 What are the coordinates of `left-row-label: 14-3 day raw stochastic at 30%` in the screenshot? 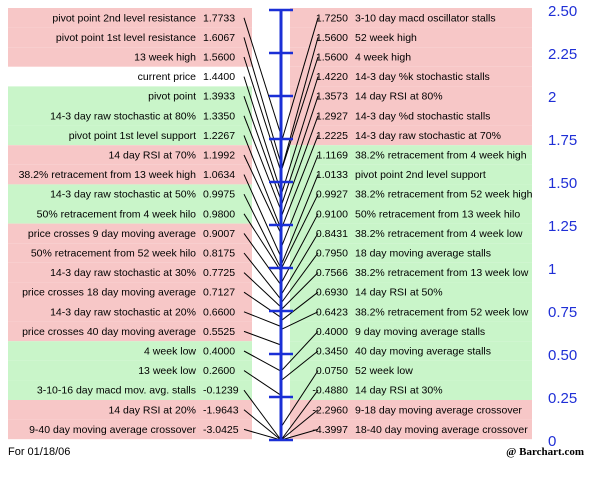 It's located at (123, 273).